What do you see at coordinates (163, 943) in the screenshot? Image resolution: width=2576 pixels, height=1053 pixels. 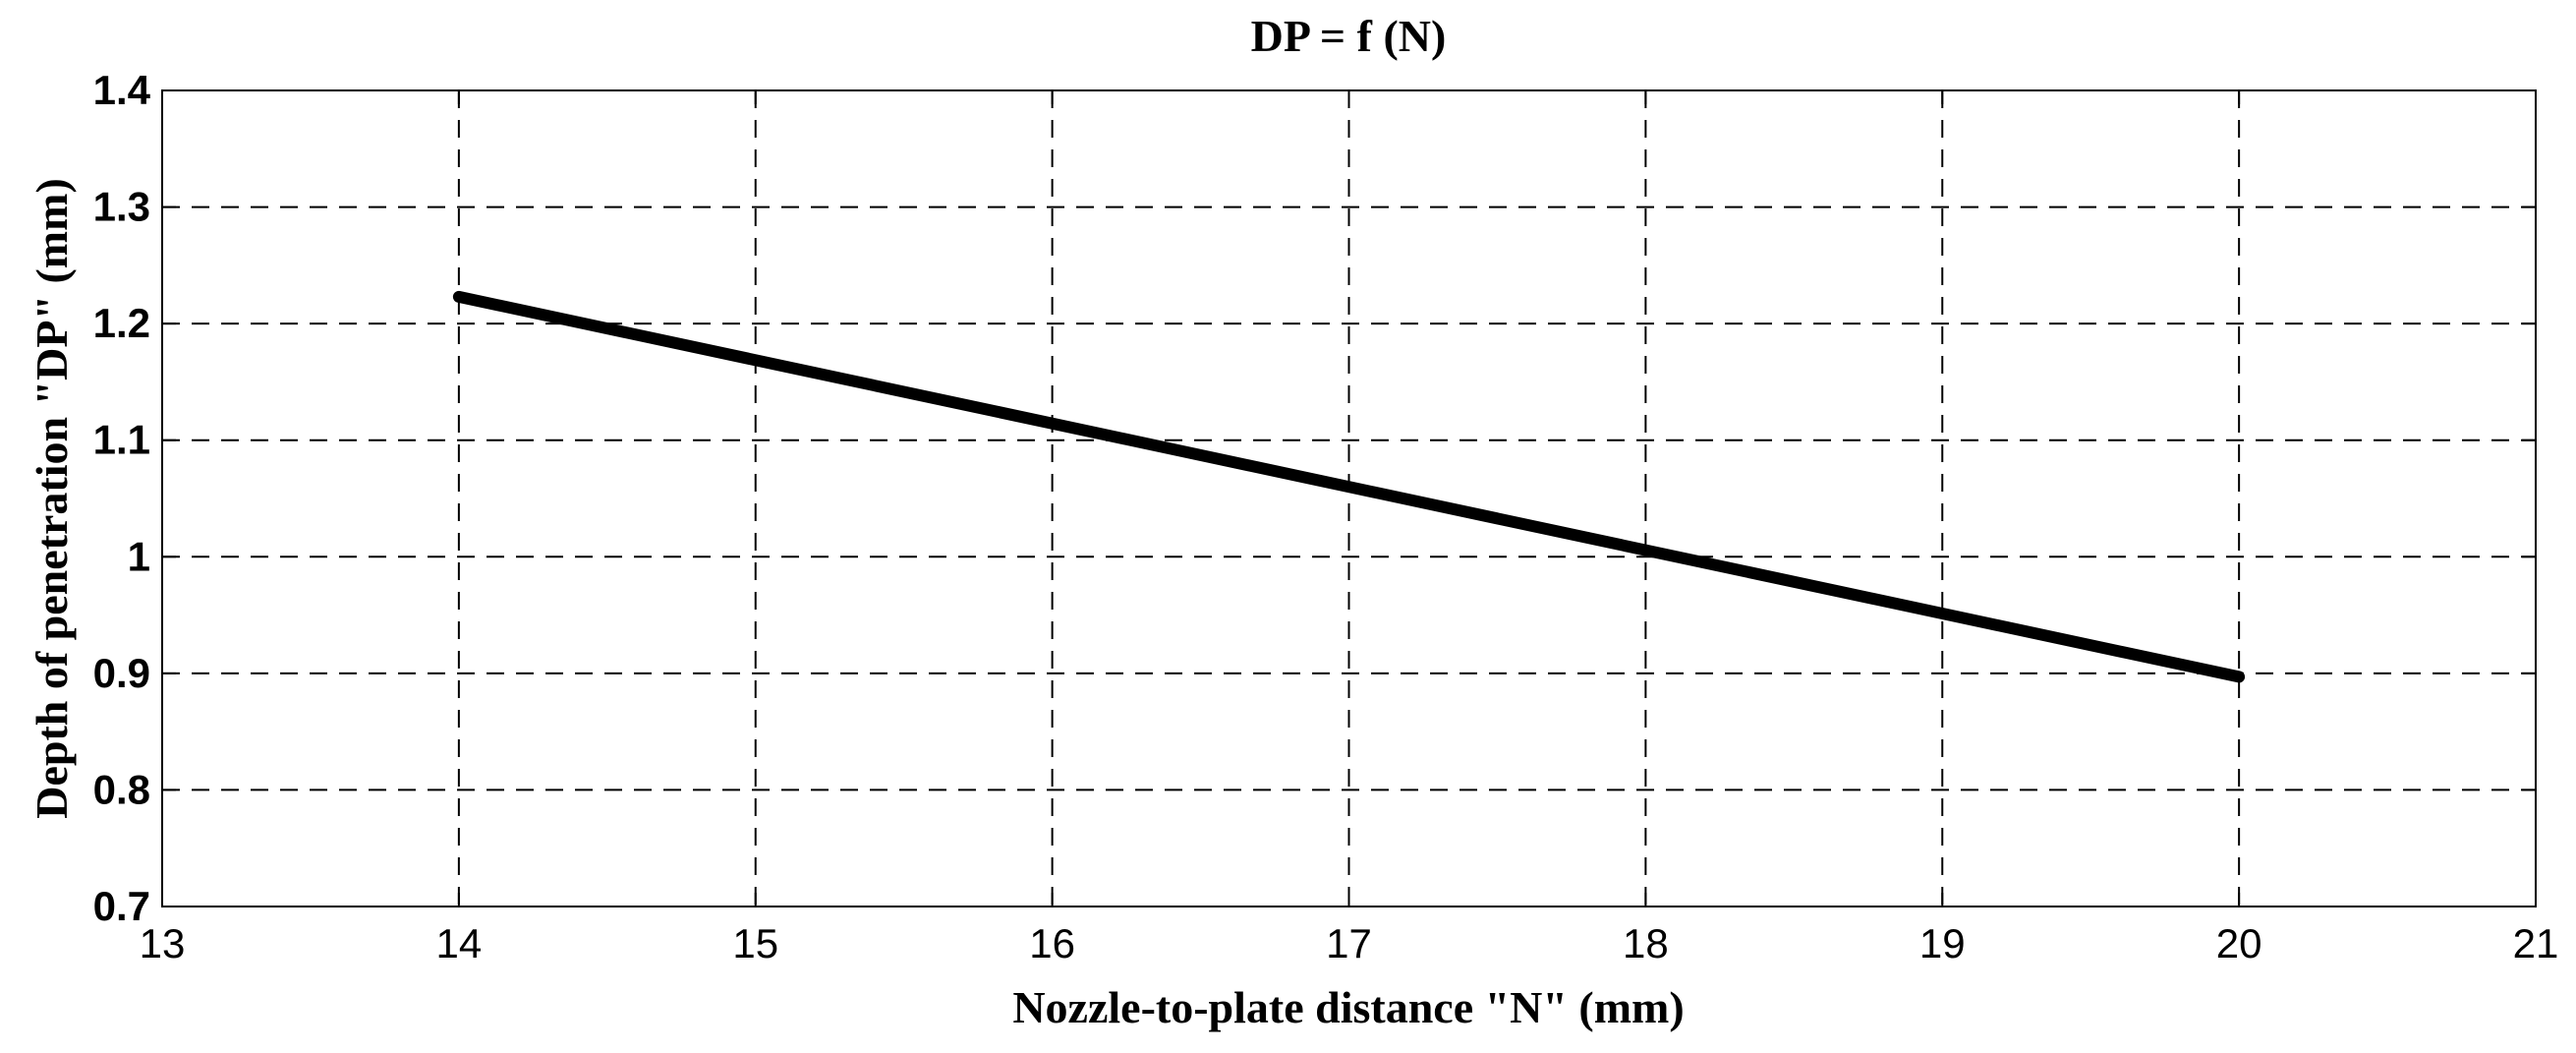 I see `x-tick-label: 13` at bounding box center [163, 943].